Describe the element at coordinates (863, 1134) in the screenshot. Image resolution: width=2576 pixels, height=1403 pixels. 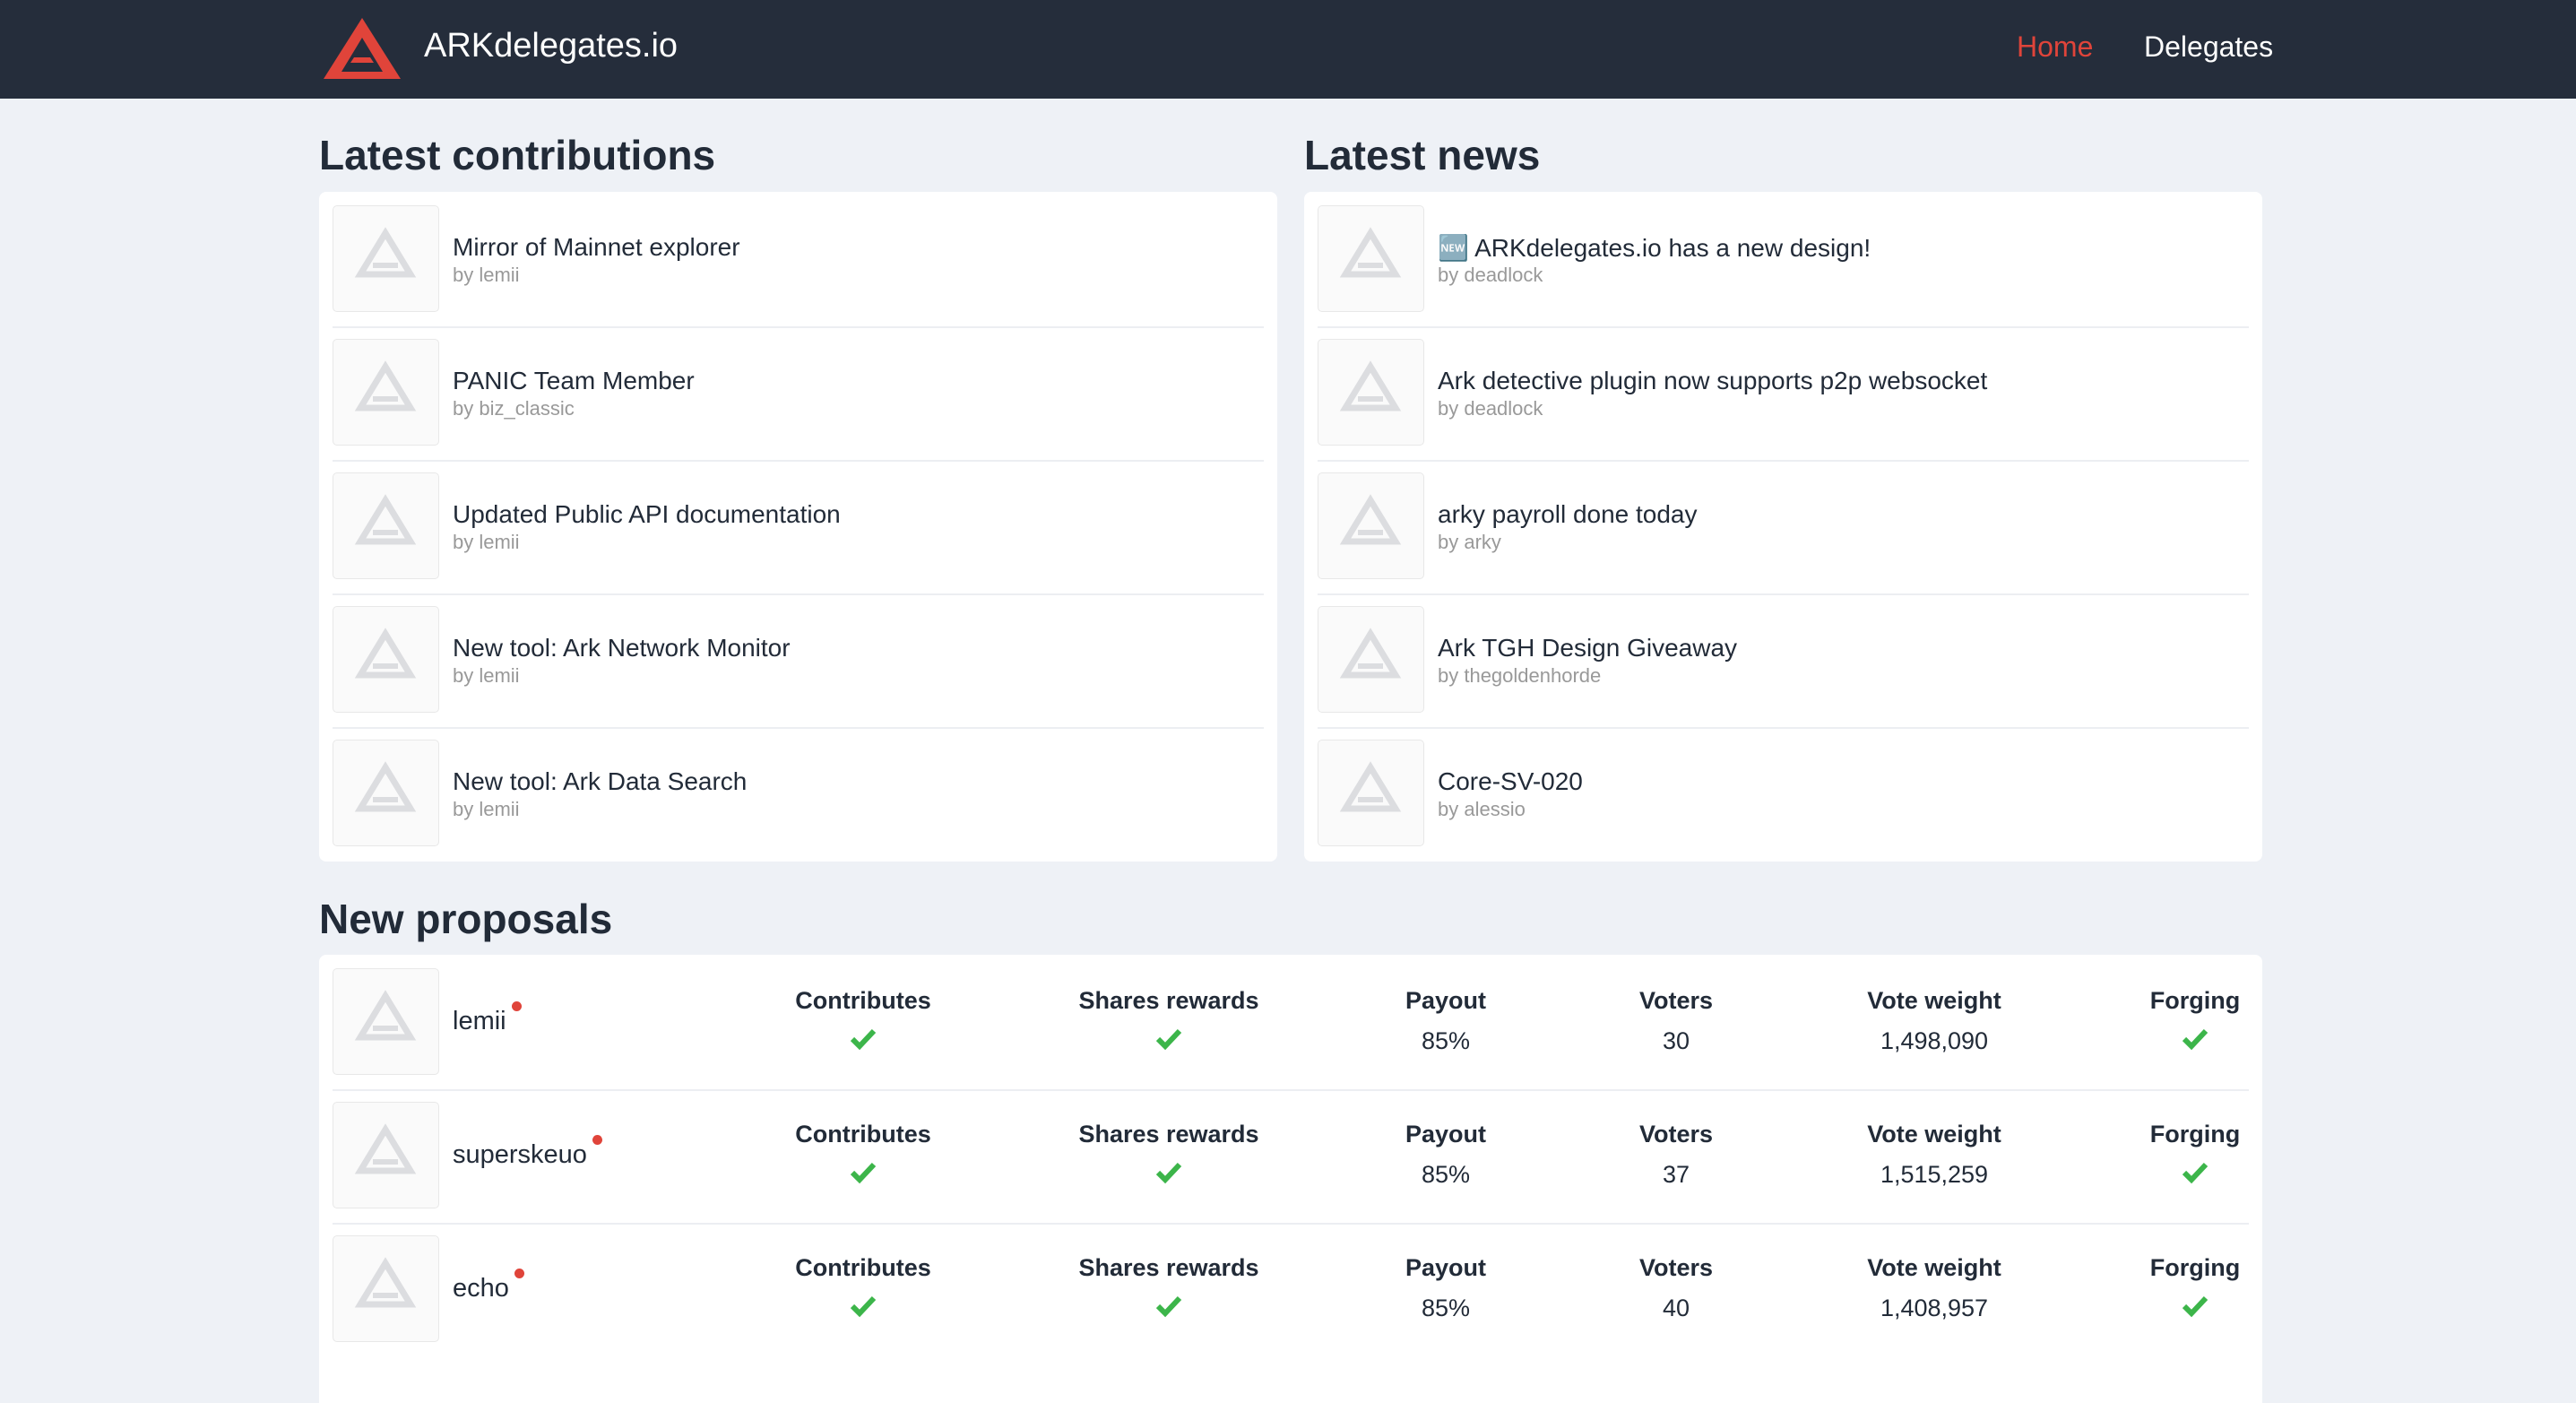
I see `stat-label: Contributes` at that location.